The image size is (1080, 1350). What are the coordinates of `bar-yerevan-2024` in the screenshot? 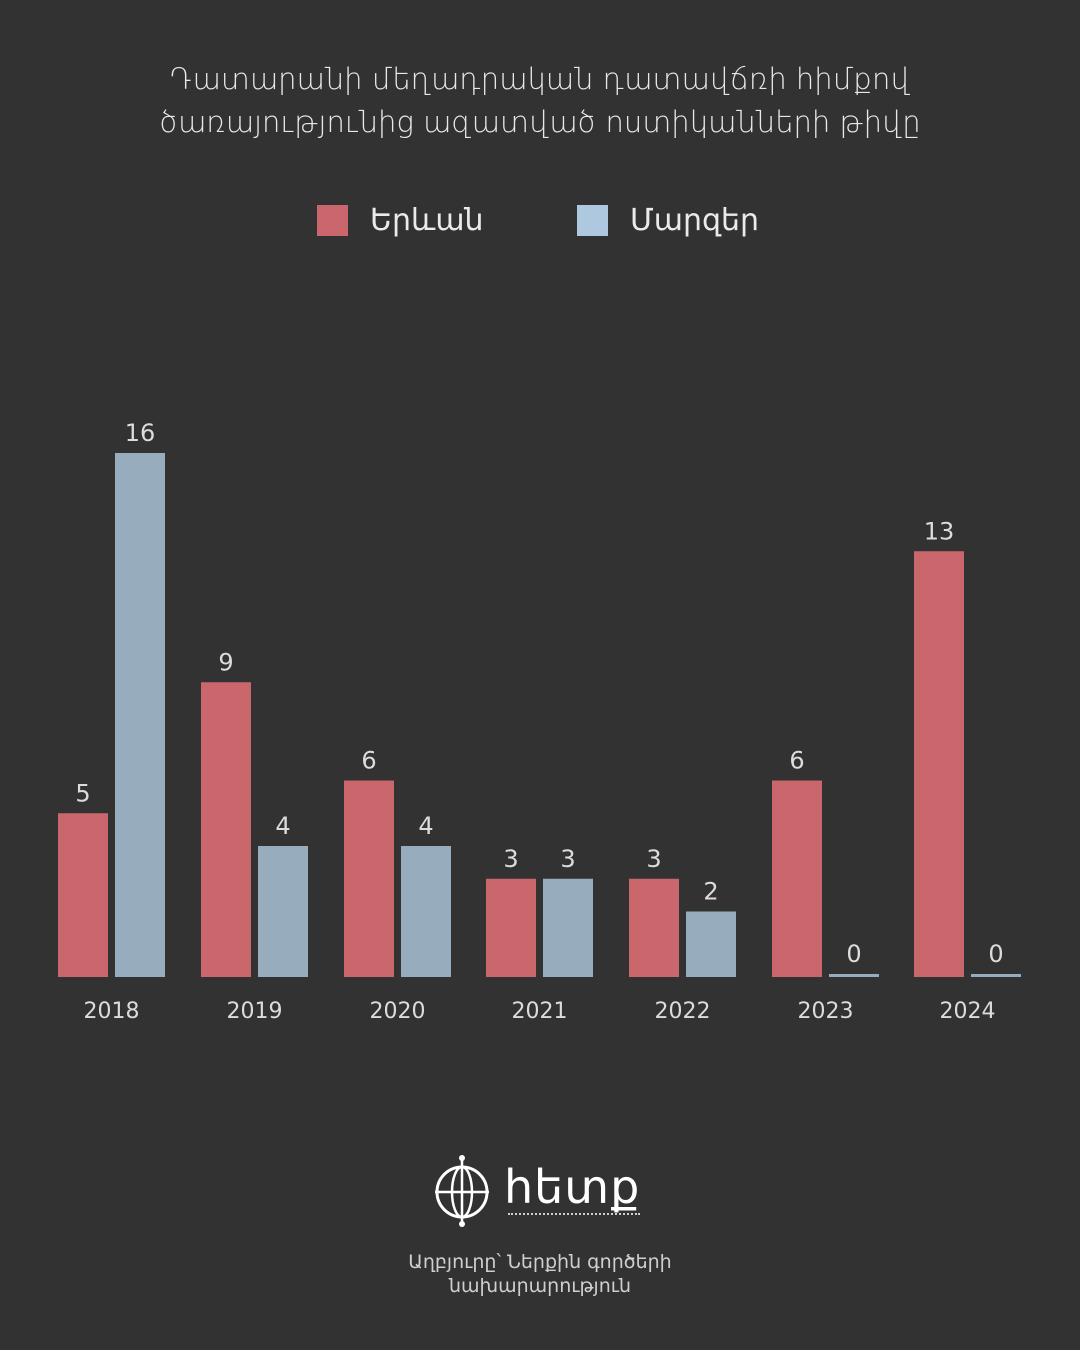 It's located at (939, 764).